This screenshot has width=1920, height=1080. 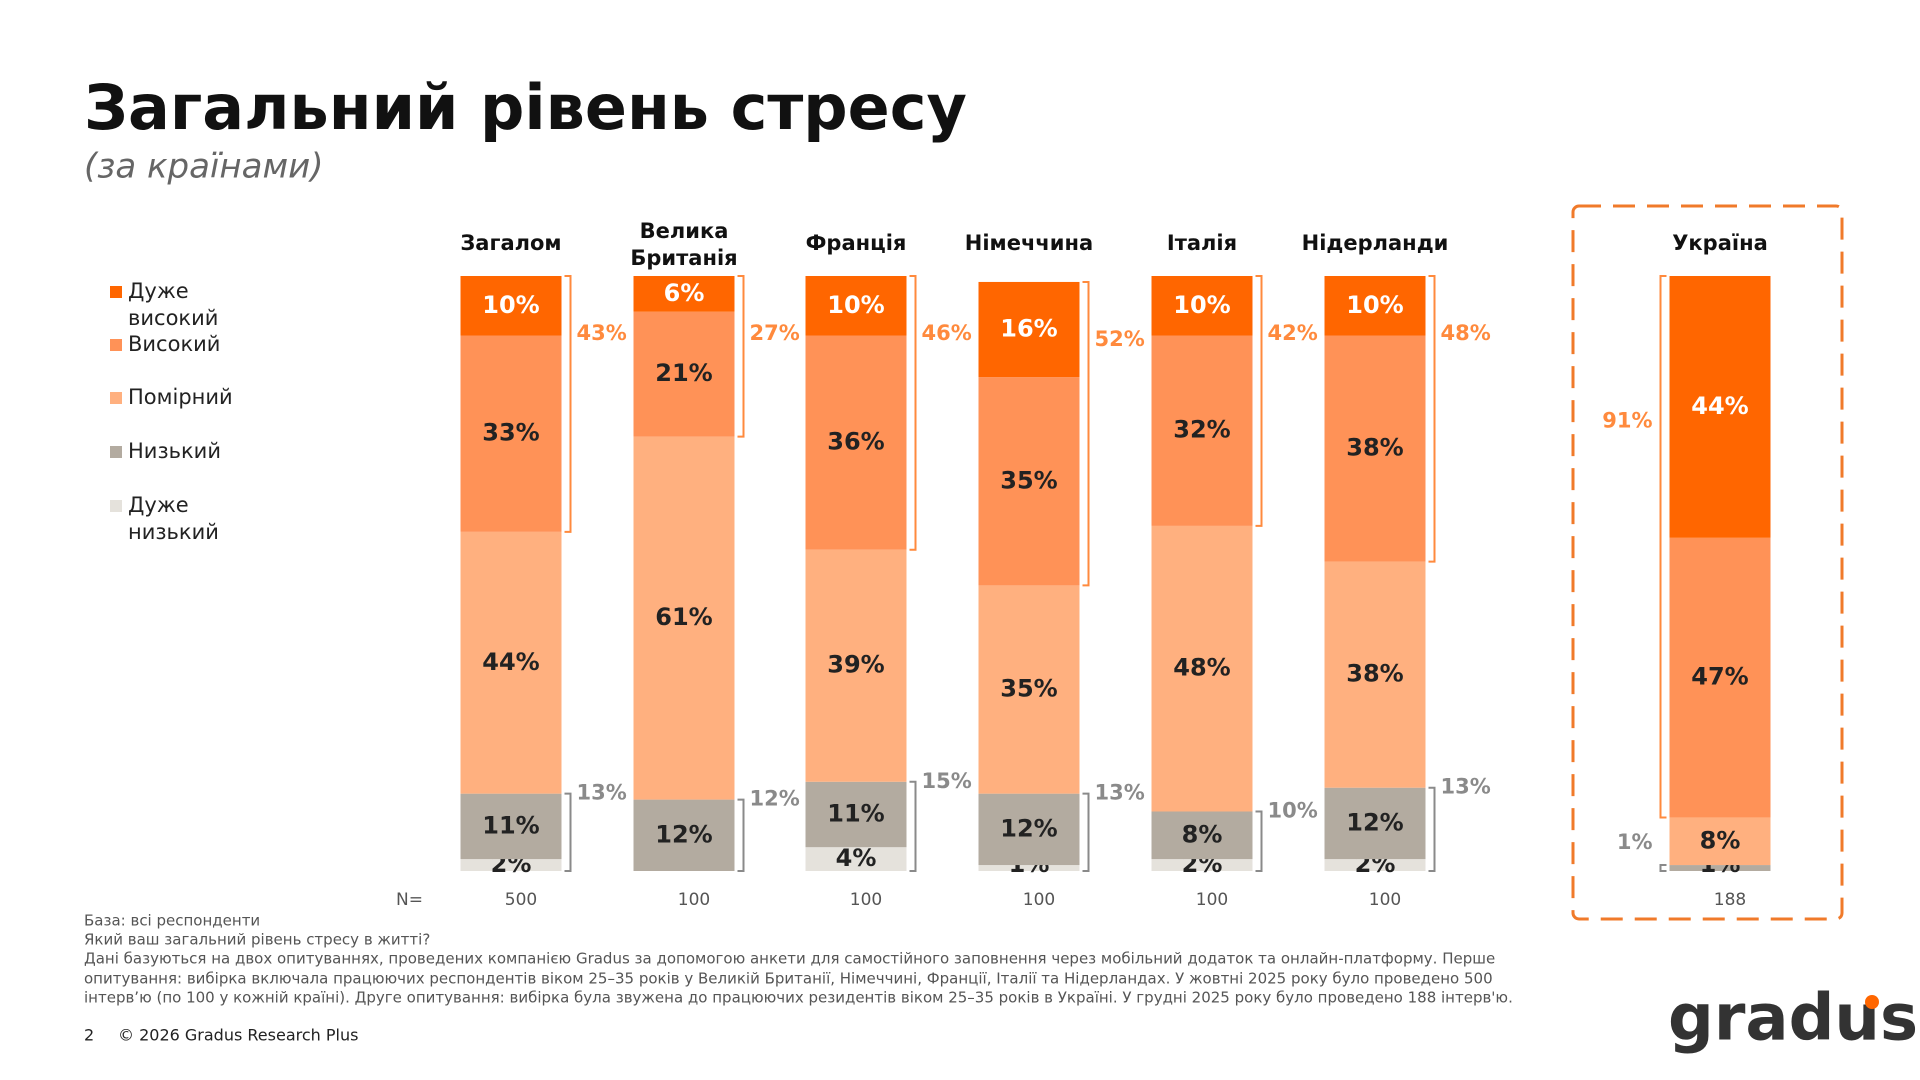 I want to click on data-label: 21%, so click(x=683, y=373).